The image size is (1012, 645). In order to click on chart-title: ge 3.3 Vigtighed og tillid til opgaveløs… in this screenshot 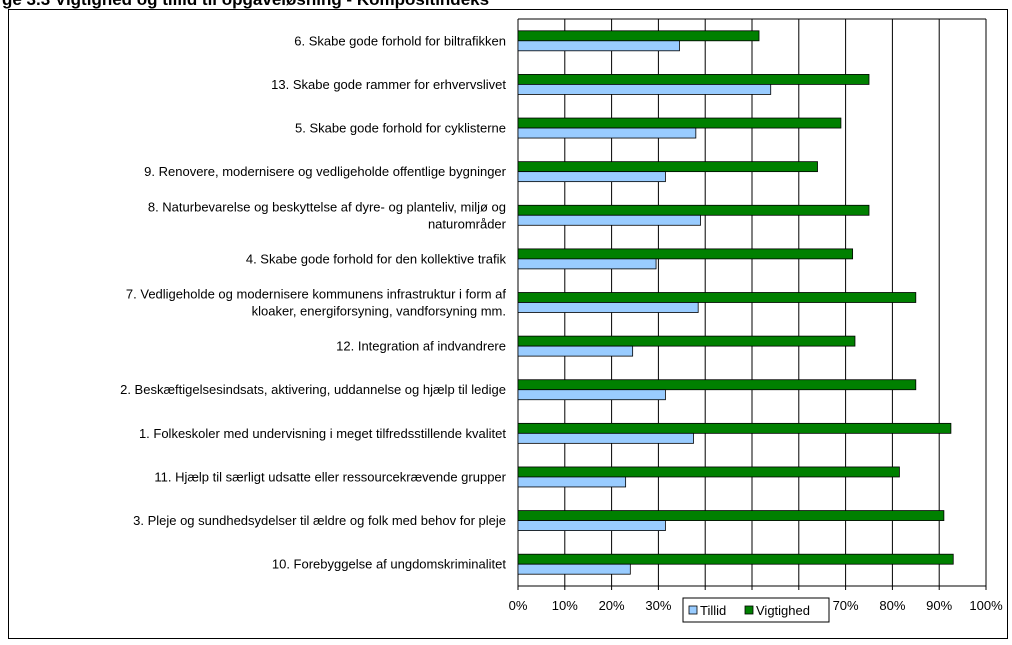, I will do `click(245, 4)`.